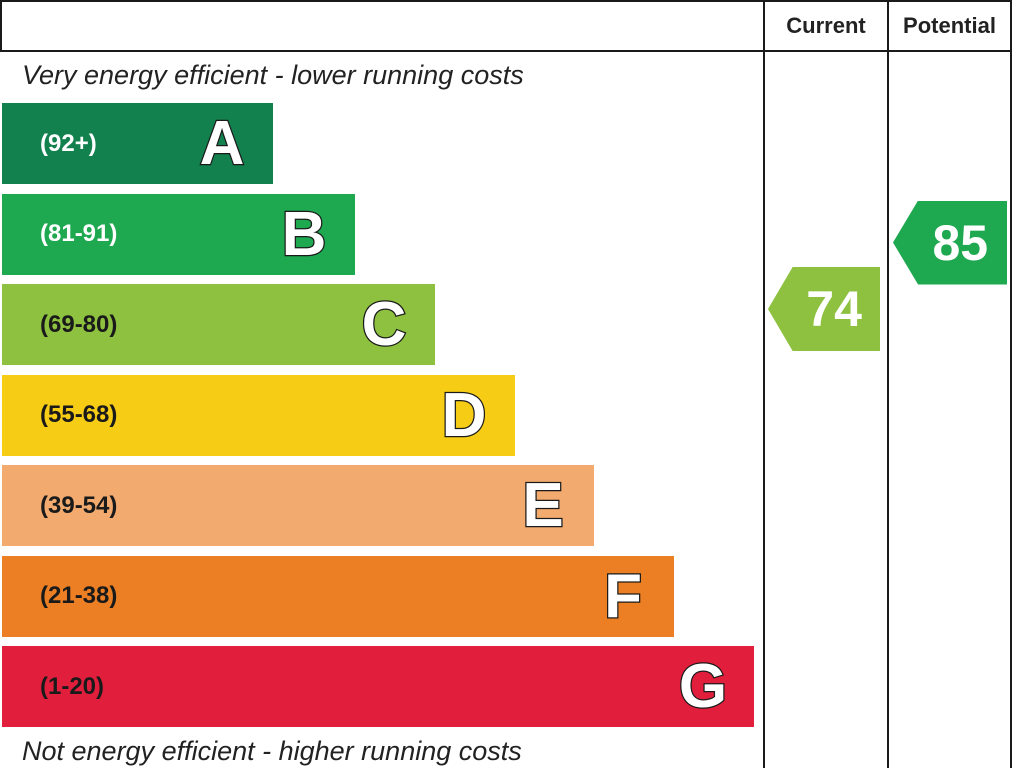  Describe the element at coordinates (72, 686) in the screenshot. I see `band-range-label: (1-20)` at that location.